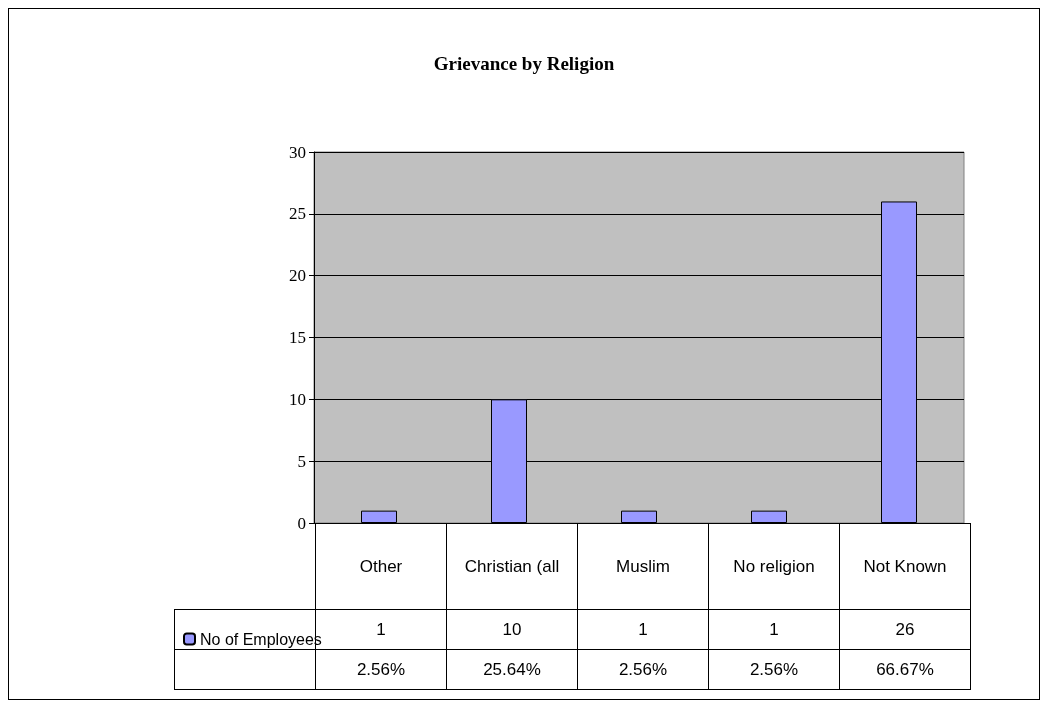 This screenshot has width=1040, height=704. I want to click on y-tick-label: 5, so click(301, 461).